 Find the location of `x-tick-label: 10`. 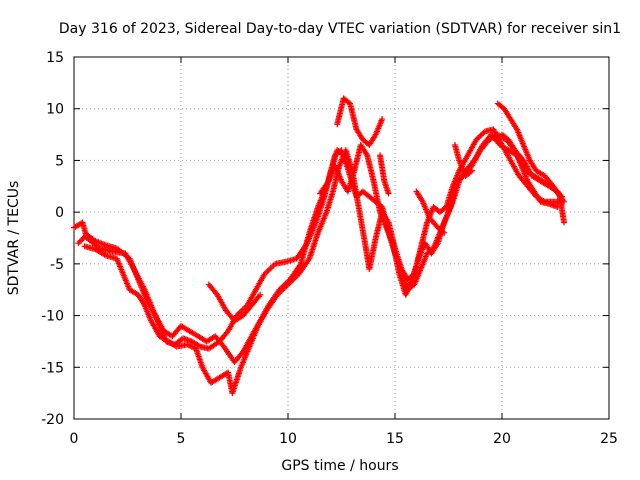

x-tick-label: 10 is located at coordinates (288, 439).